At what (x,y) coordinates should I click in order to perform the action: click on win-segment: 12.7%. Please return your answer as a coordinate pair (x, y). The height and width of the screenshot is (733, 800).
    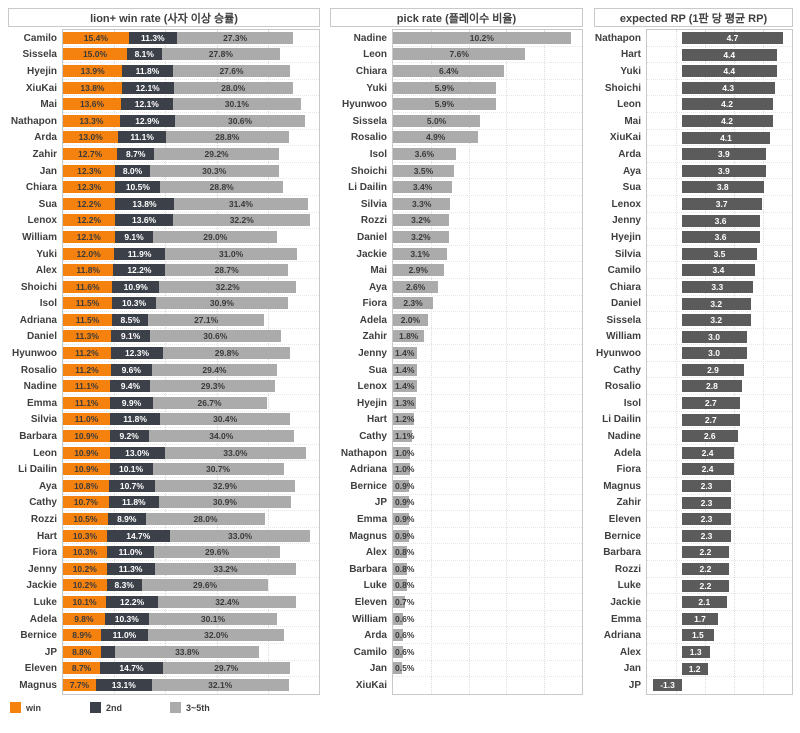
    Looking at the image, I should click on (90, 153).